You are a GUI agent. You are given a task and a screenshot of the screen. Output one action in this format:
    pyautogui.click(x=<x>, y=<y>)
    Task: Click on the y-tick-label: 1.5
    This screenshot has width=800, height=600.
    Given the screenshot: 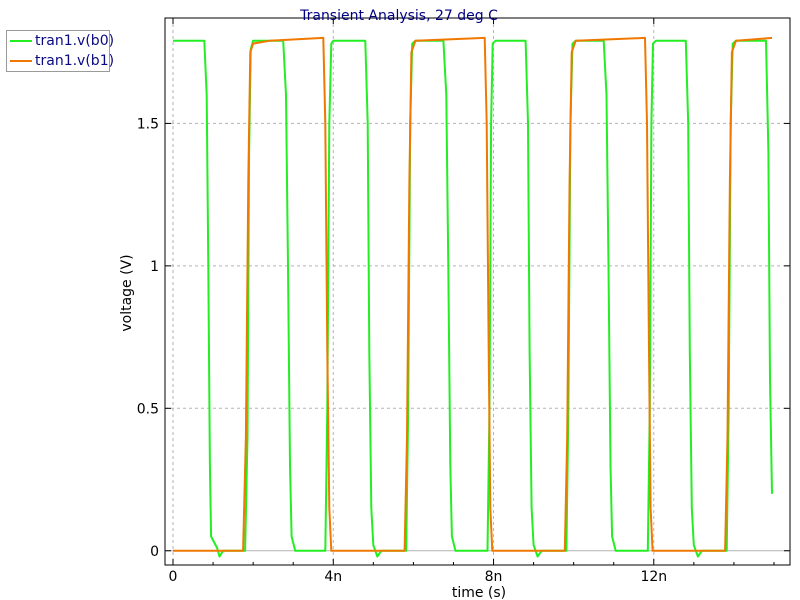 What is the action you would take?
    pyautogui.click(x=148, y=124)
    